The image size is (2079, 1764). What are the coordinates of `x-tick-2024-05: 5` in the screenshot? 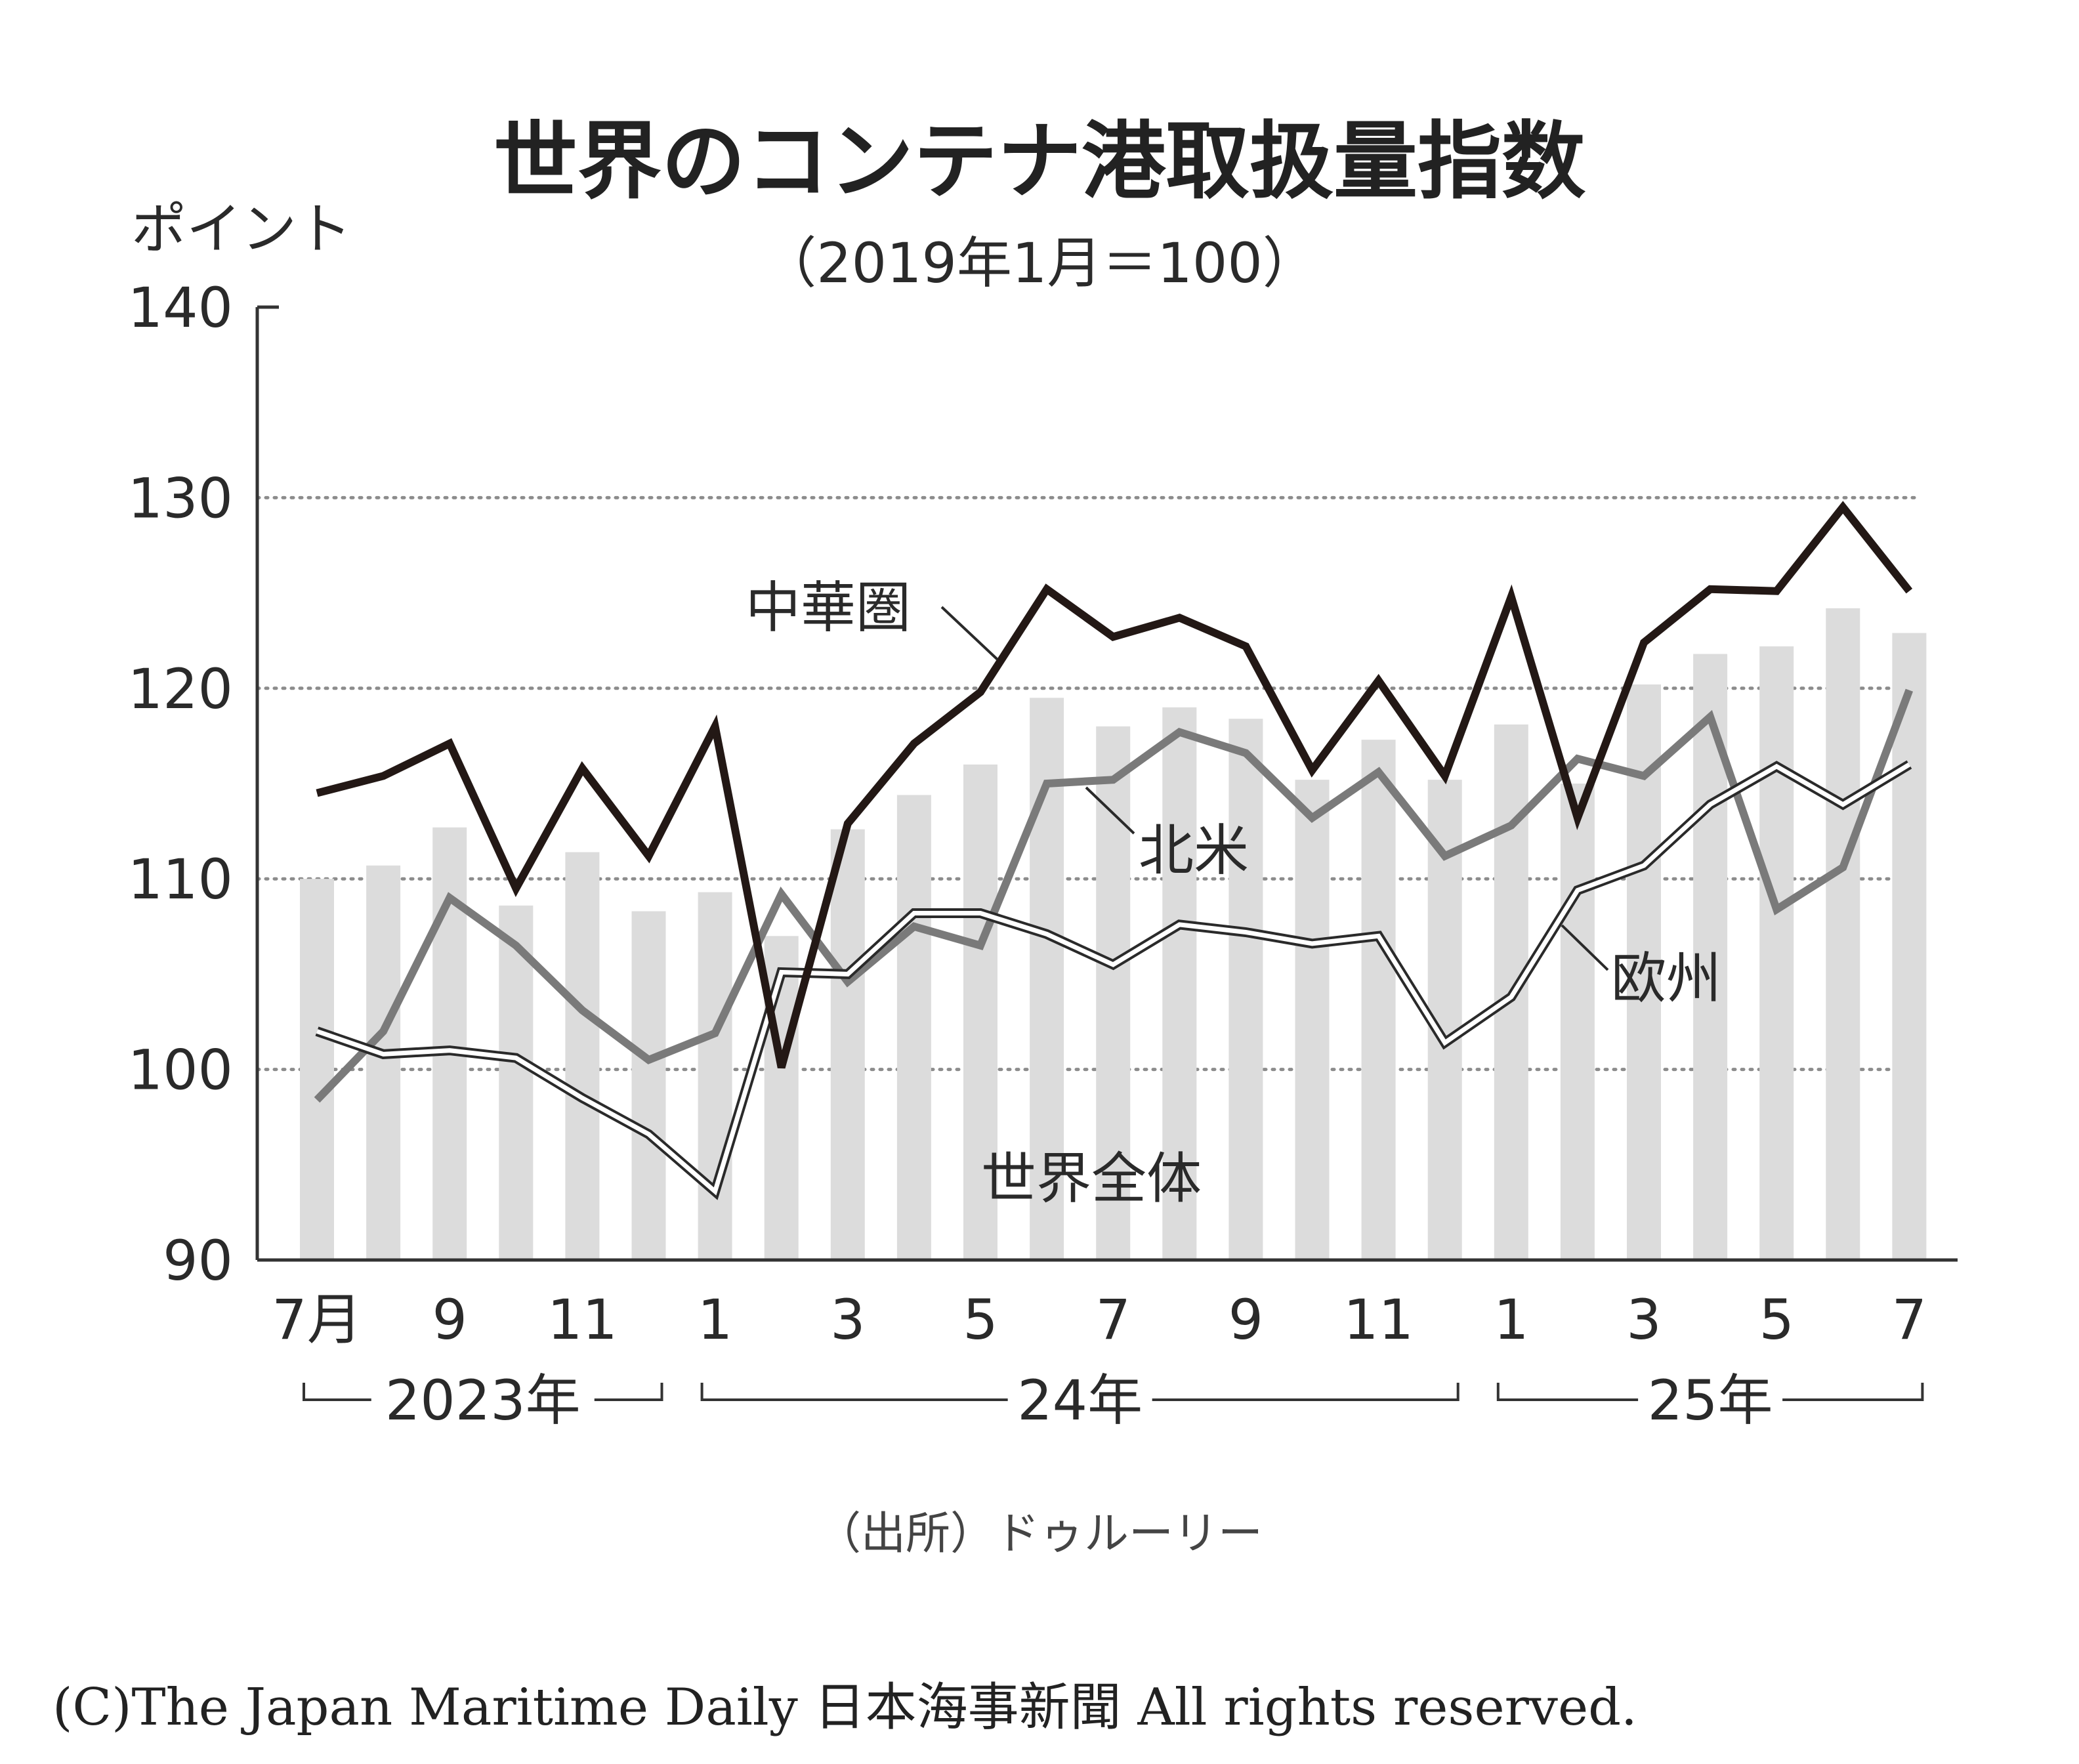 It's located at (980, 1320).